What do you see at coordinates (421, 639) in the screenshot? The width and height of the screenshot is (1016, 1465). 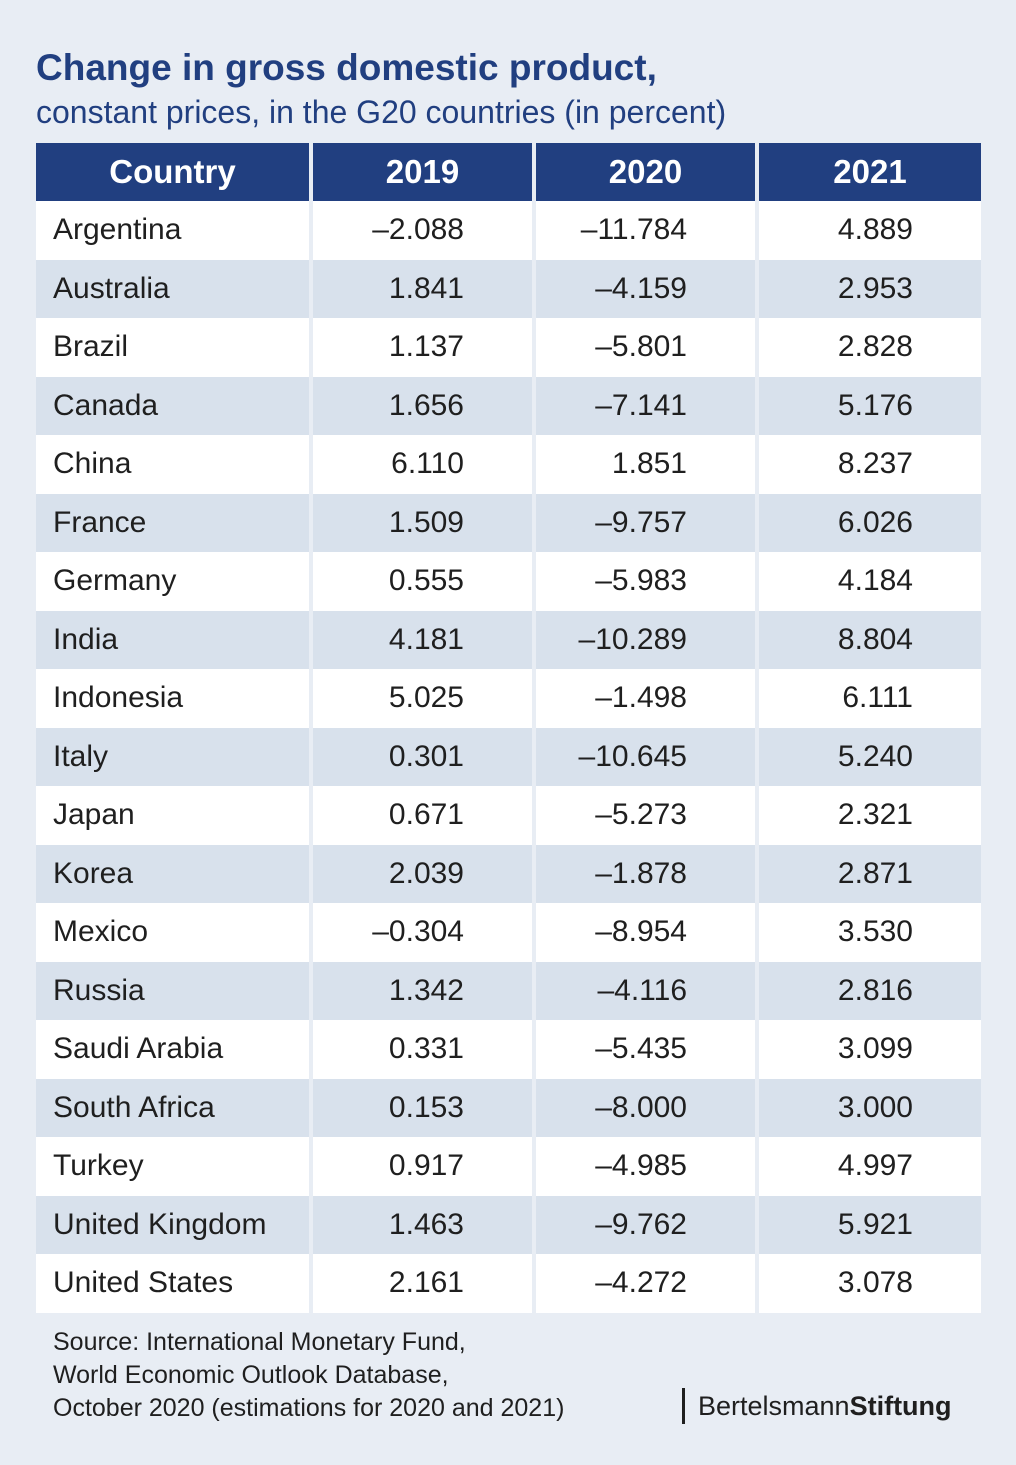 I see `cell-value-2019: 4.181` at bounding box center [421, 639].